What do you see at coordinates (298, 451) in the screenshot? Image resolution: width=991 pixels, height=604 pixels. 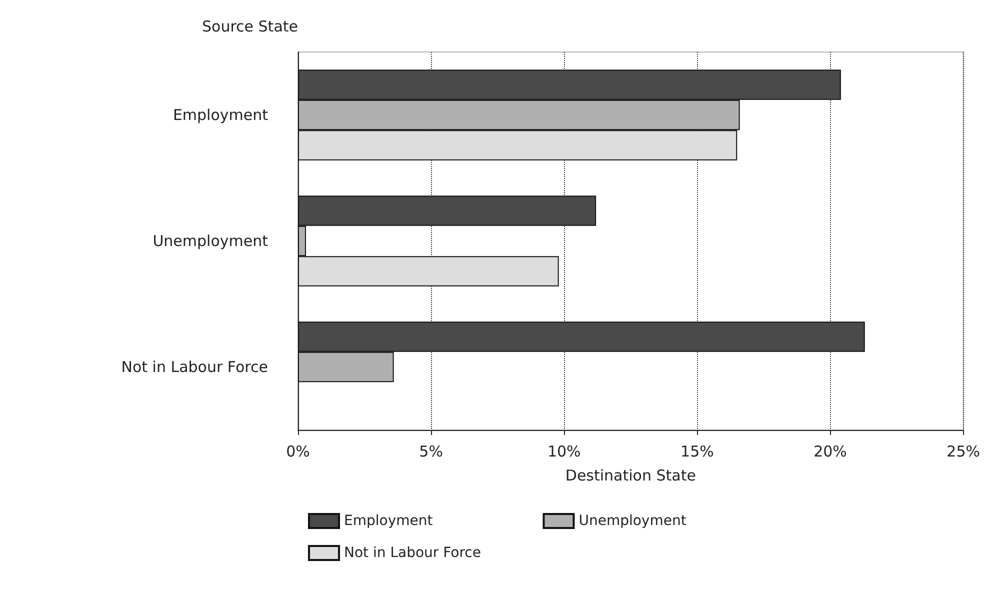 I see `x-tick-label: 0%` at bounding box center [298, 451].